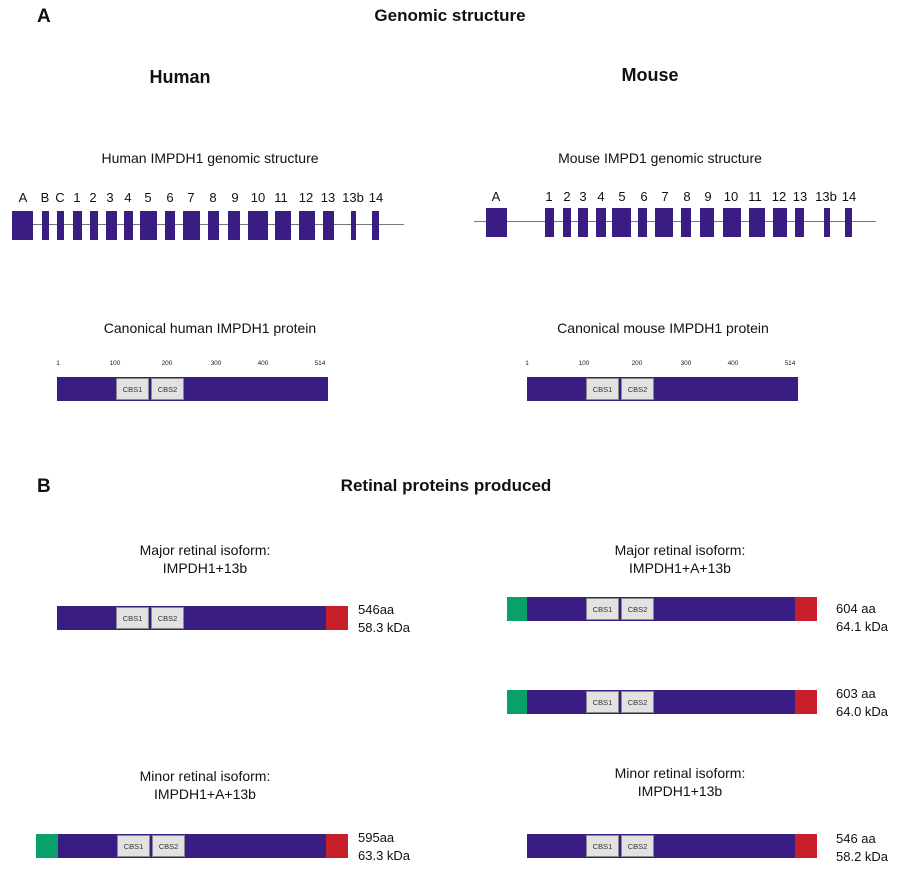  Describe the element at coordinates (23, 197) in the screenshot. I see `human-exon-label: A` at that location.